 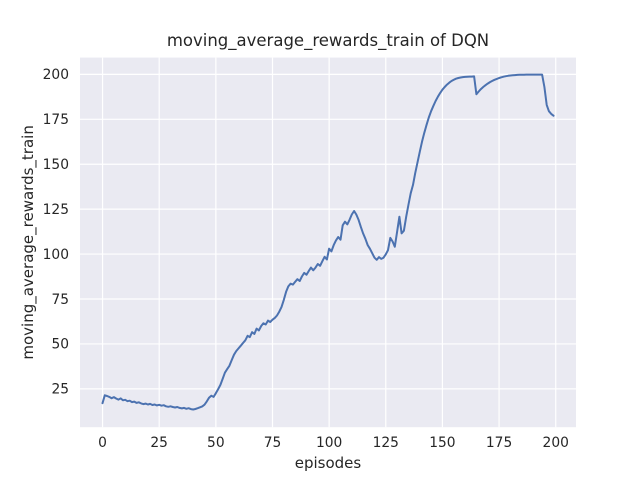 I want to click on x-tick-label: 150, so click(x=442, y=443).